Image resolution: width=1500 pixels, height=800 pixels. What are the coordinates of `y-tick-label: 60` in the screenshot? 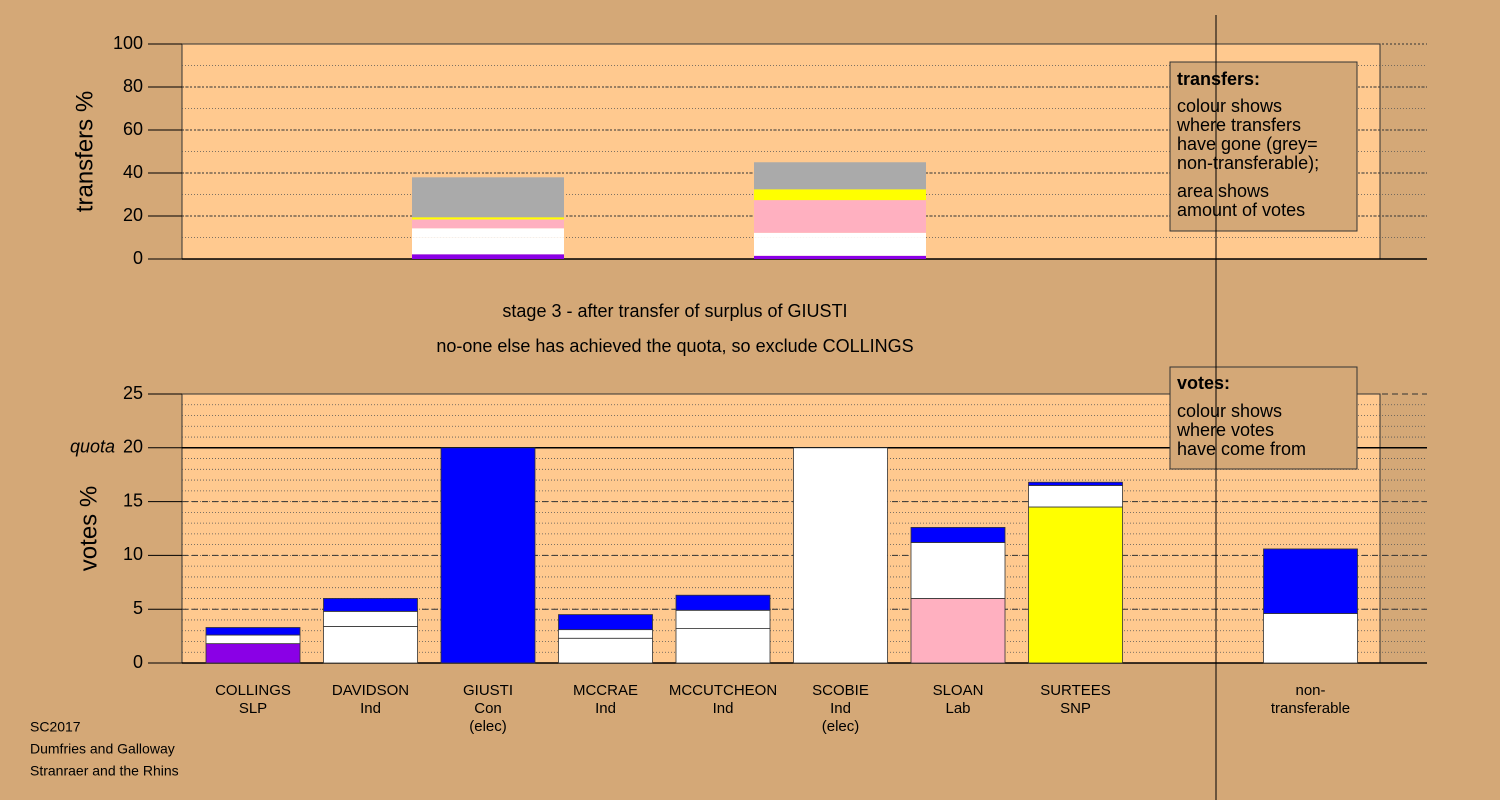 It's located at (133, 129).